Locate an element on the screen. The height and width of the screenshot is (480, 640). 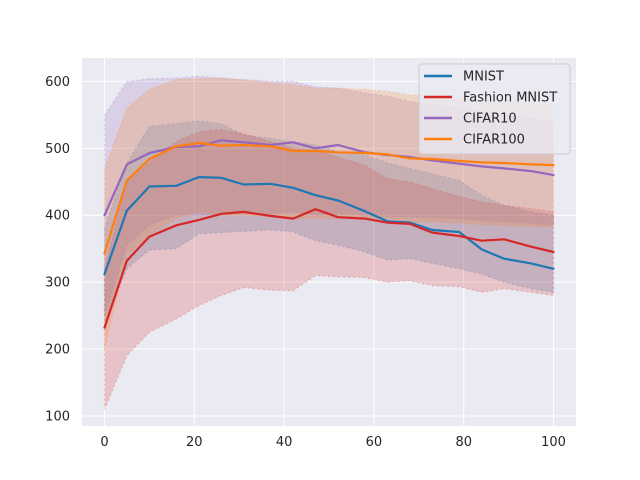
x-tick-label: 40 is located at coordinates (284, 442).